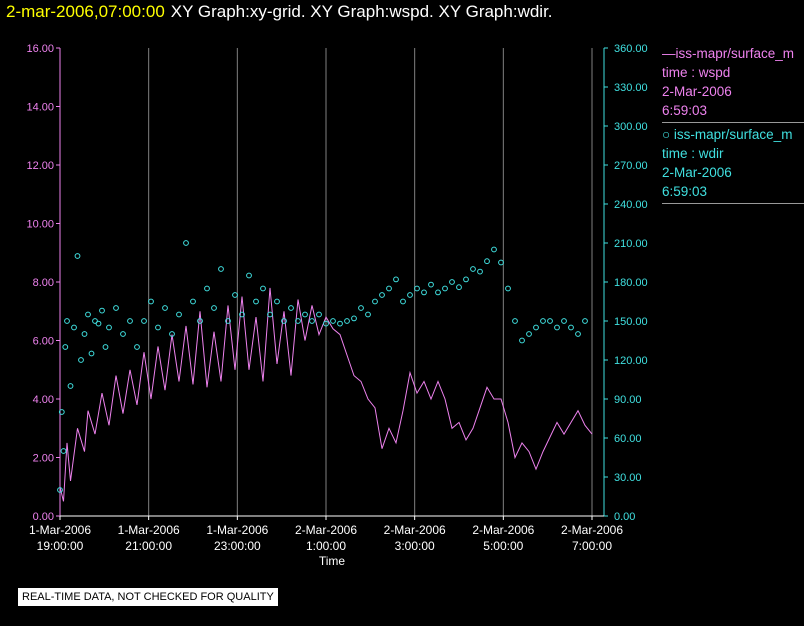 The image size is (804, 626). I want to click on legend-circle-icon: ○, so click(668, 134).